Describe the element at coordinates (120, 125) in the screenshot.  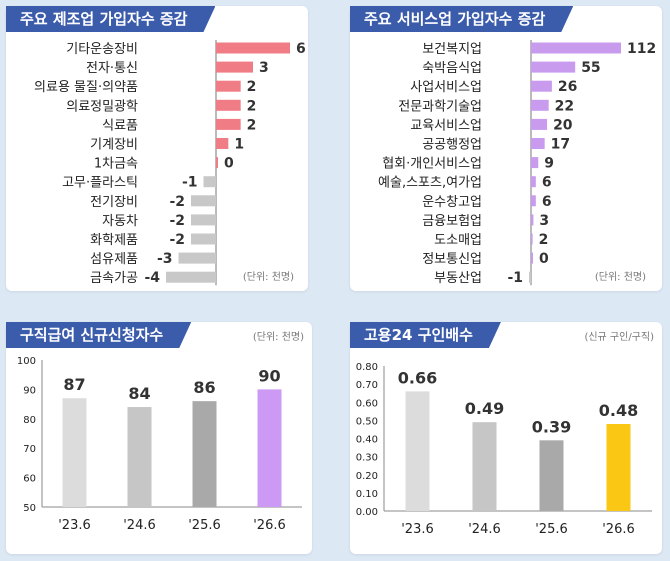
I see `category-label: 식료품` at that location.